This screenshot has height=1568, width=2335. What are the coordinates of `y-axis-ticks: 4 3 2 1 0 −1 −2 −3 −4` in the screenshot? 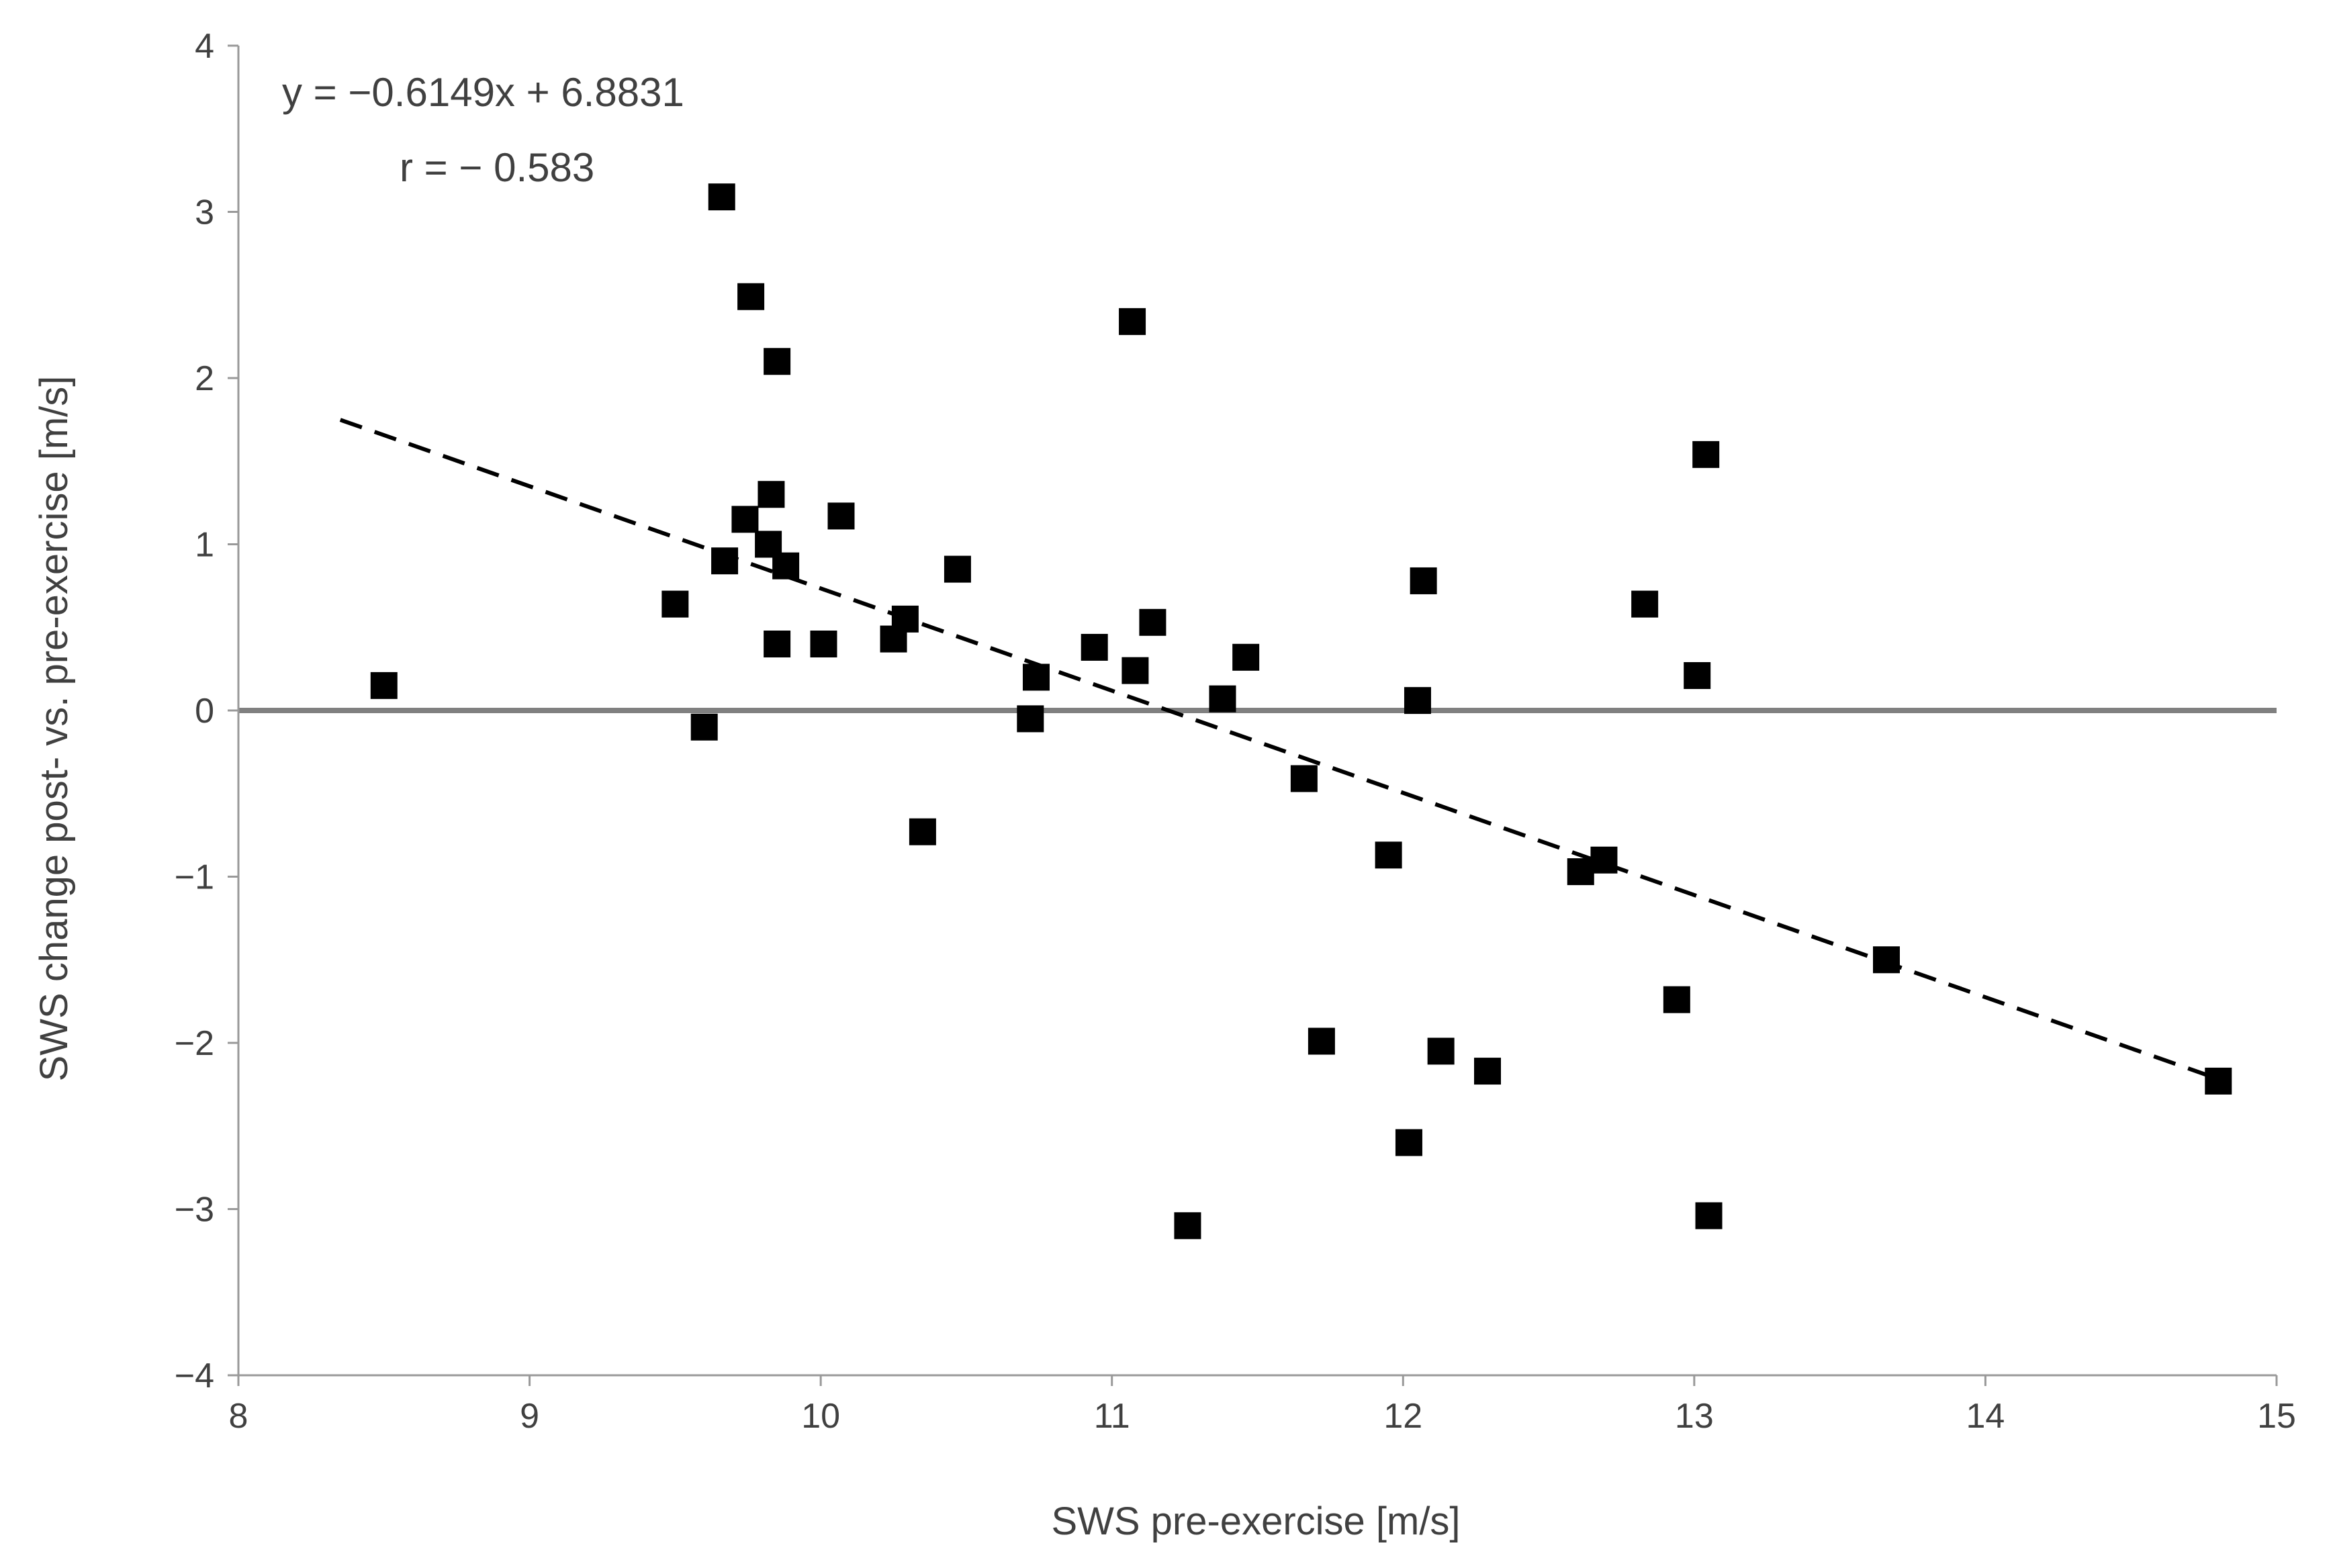 It's located at (206, 711).